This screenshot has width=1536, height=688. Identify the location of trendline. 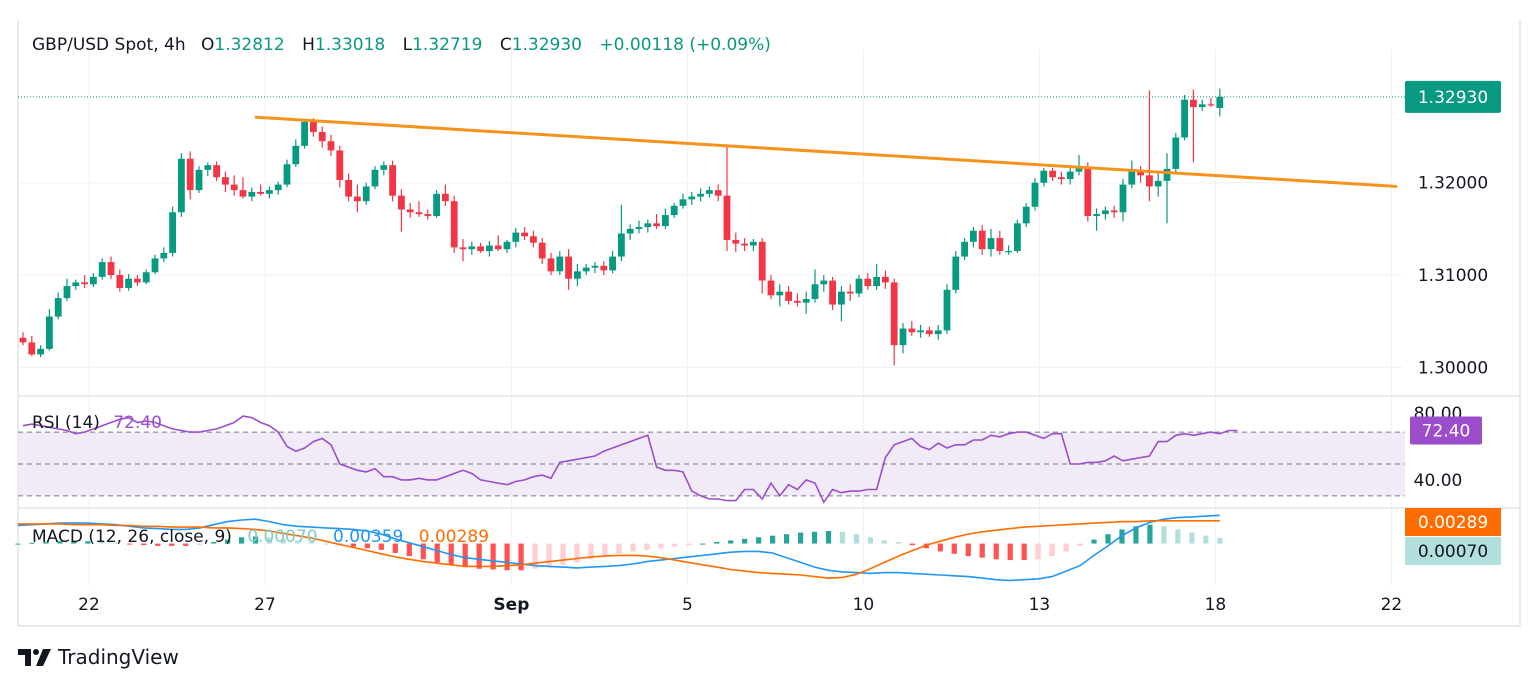
(826, 151).